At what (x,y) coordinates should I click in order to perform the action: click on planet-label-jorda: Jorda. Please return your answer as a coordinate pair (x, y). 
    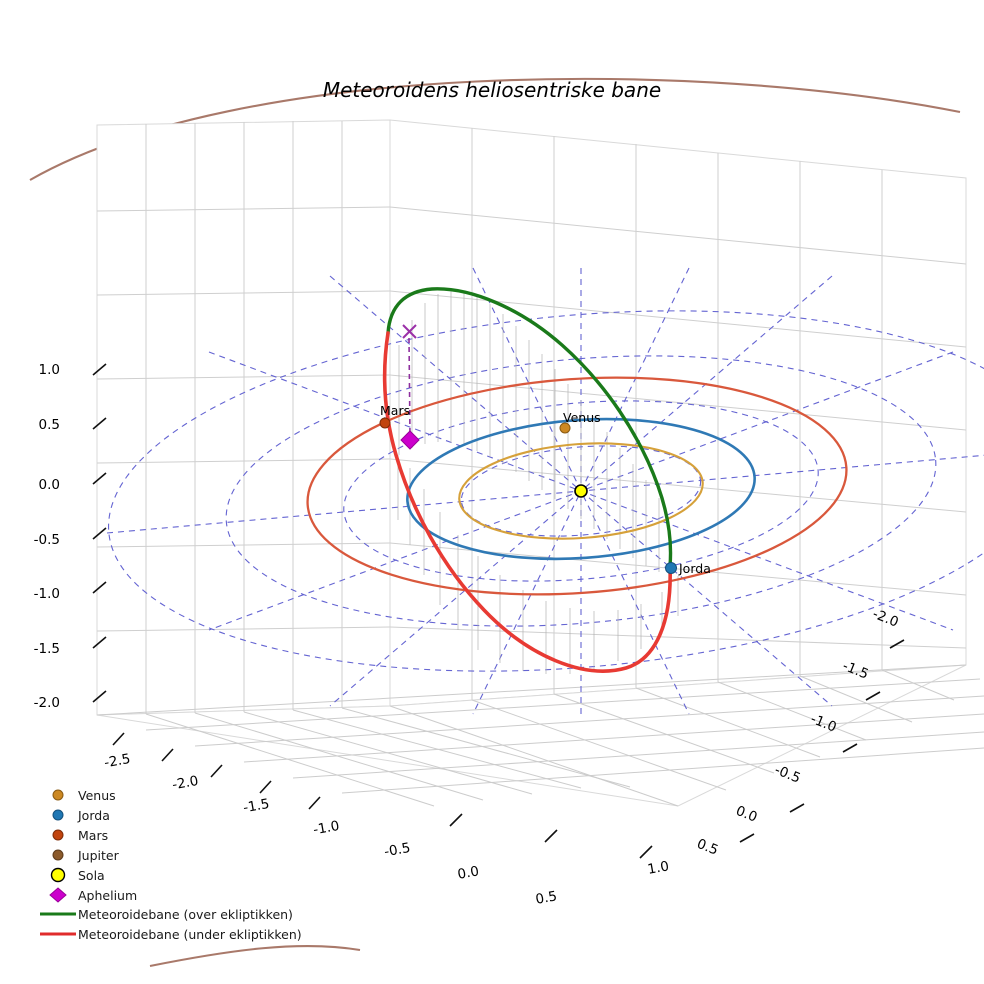
    Looking at the image, I should click on (694, 568).